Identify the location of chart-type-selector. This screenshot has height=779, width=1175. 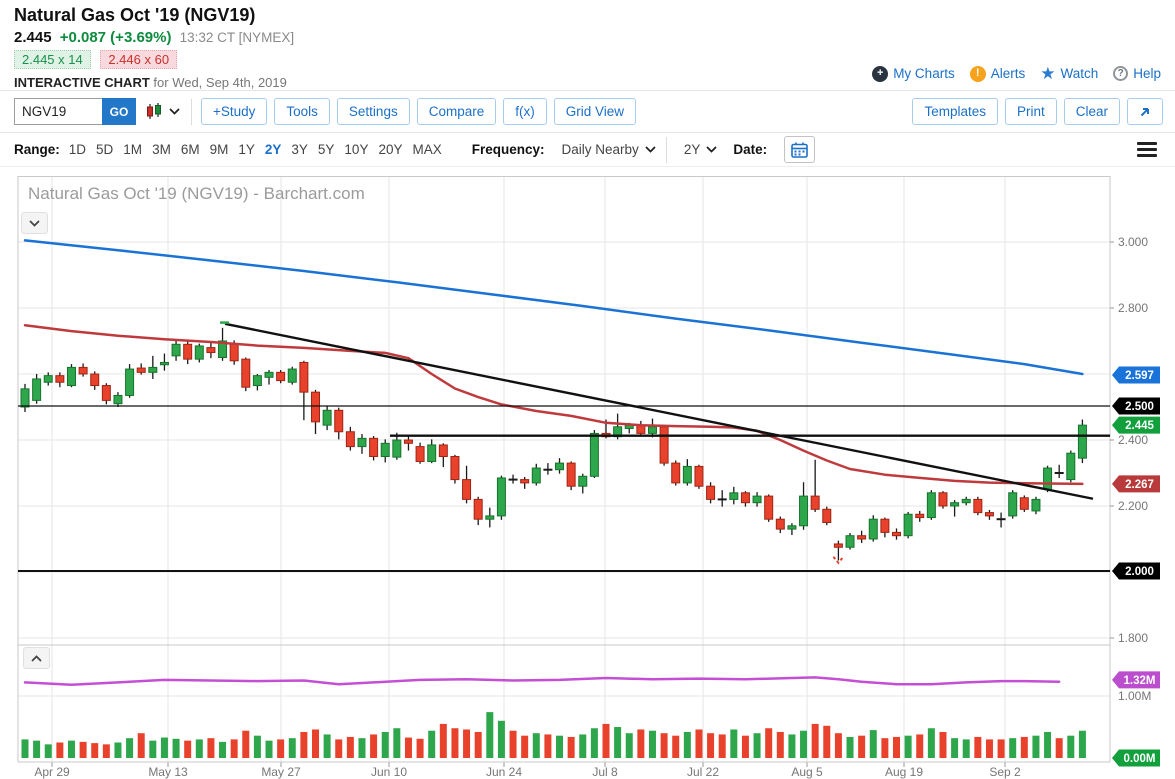
(163, 111).